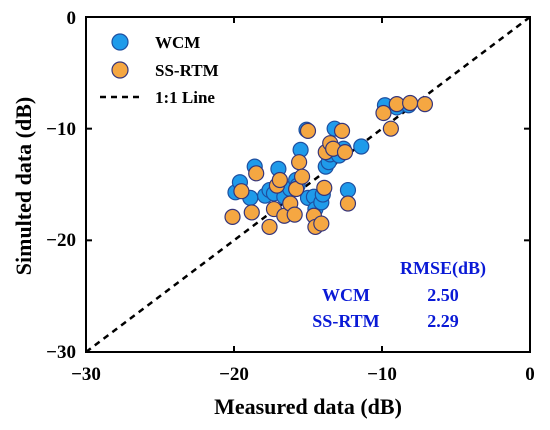  Describe the element at coordinates (177, 42) in the screenshot. I see `legend-label-wcm: WCM` at that location.